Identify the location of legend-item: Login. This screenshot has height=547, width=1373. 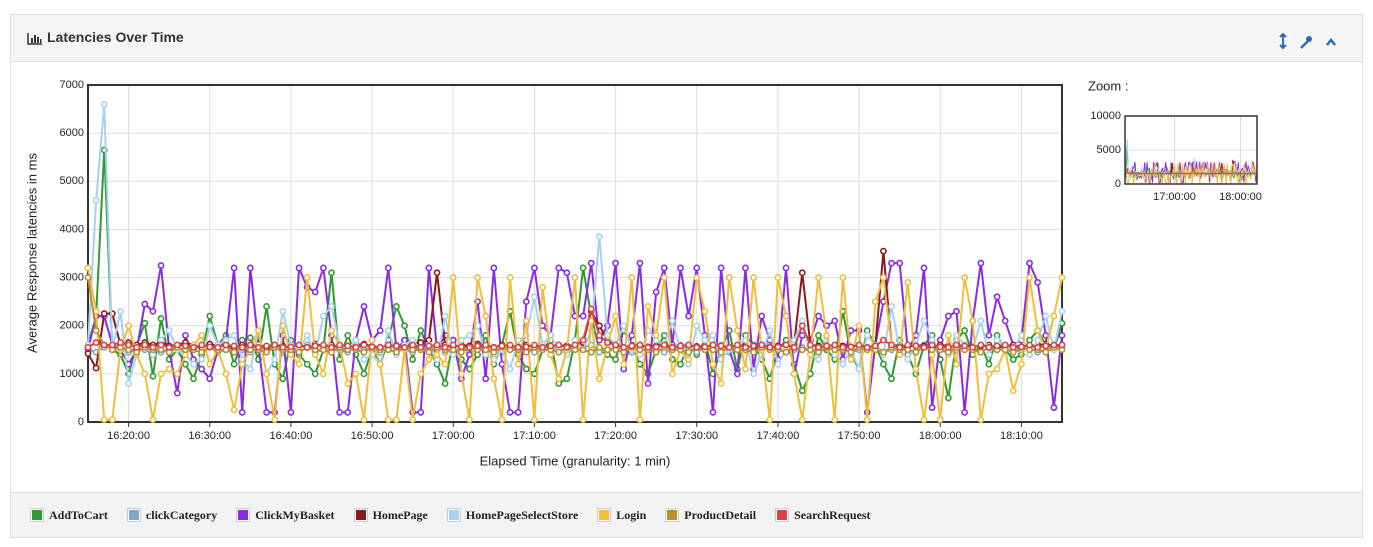
(622, 515).